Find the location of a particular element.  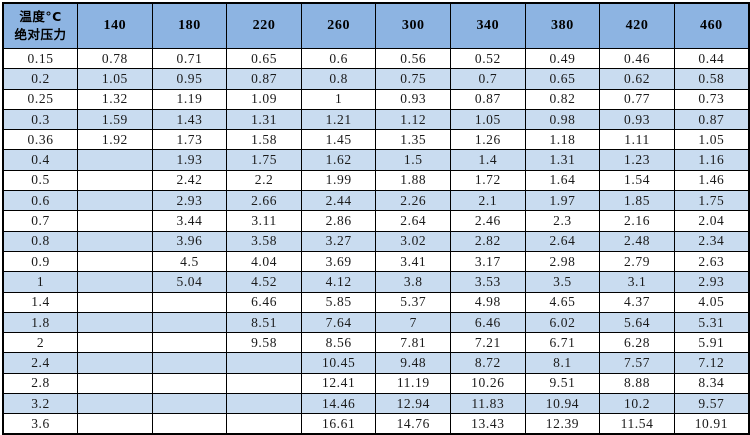

table-row: 1 5.04 4.52 4.12 3.8 3.53 3.5 3.1 2.93 is located at coordinates (376, 282).